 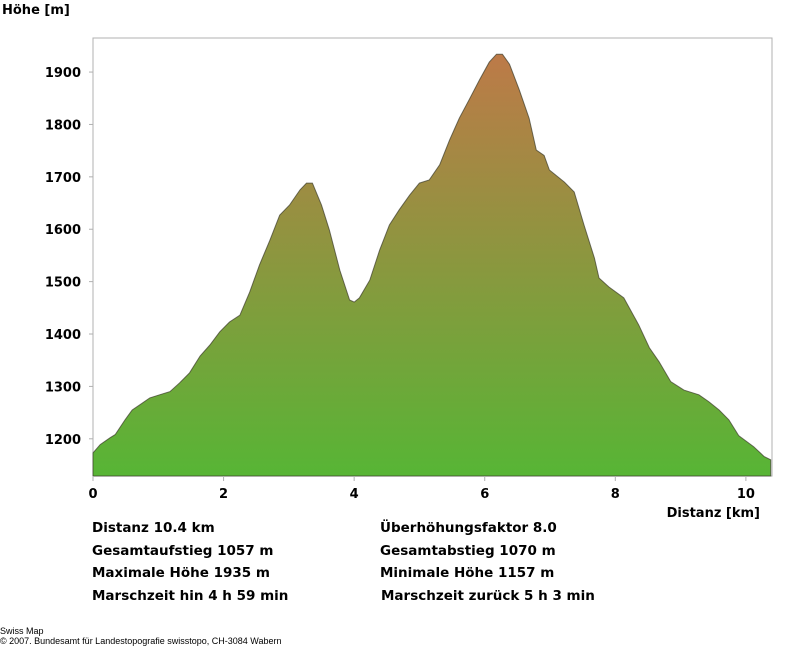 What do you see at coordinates (36, 10) in the screenshot?
I see `y-axis-label: Höhe [m]` at bounding box center [36, 10].